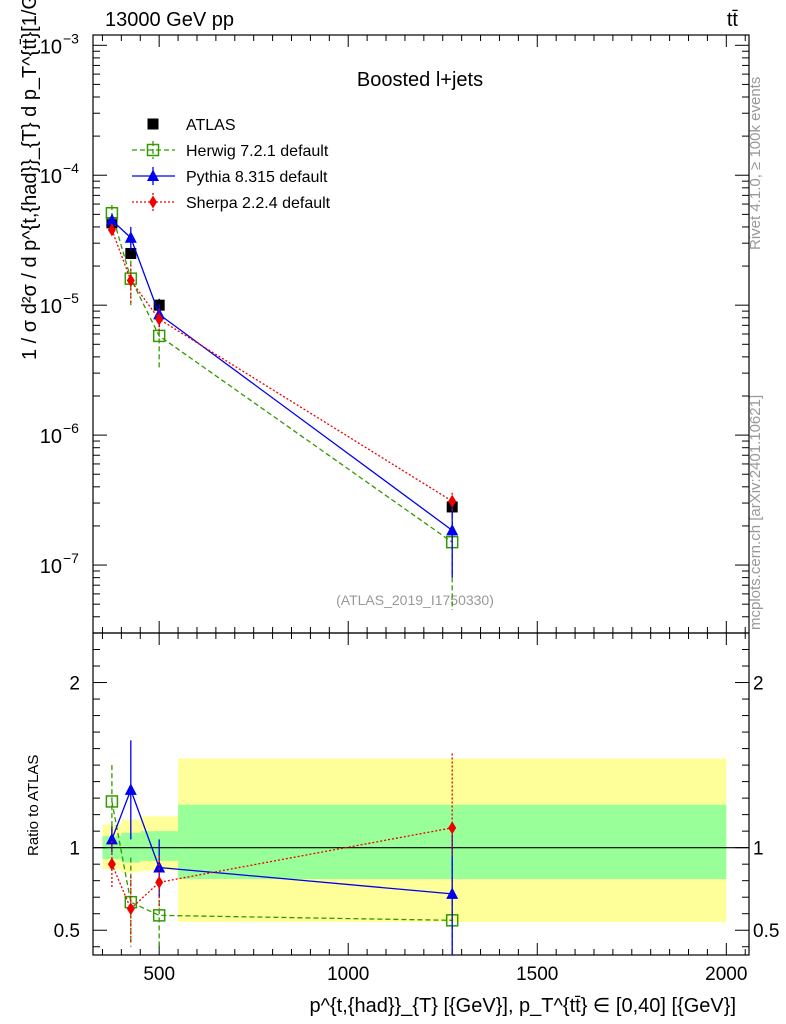 This screenshot has height=1024, width=786. What do you see at coordinates (258, 203) in the screenshot?
I see `legend-label: Sherpa 2.2.4 default` at bounding box center [258, 203].